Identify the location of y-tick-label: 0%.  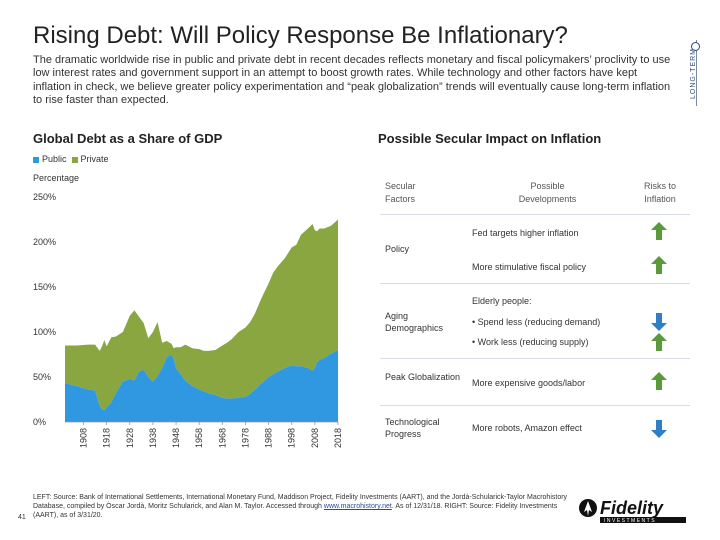
(39, 422).